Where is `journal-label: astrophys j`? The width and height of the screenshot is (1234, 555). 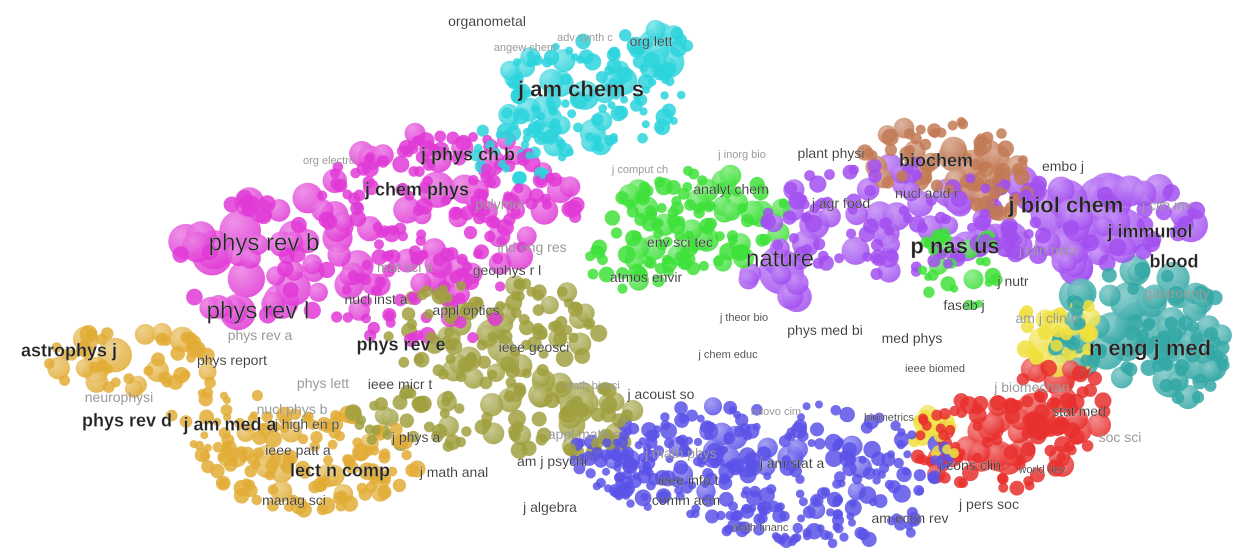
journal-label: astrophys j is located at coordinates (69, 350).